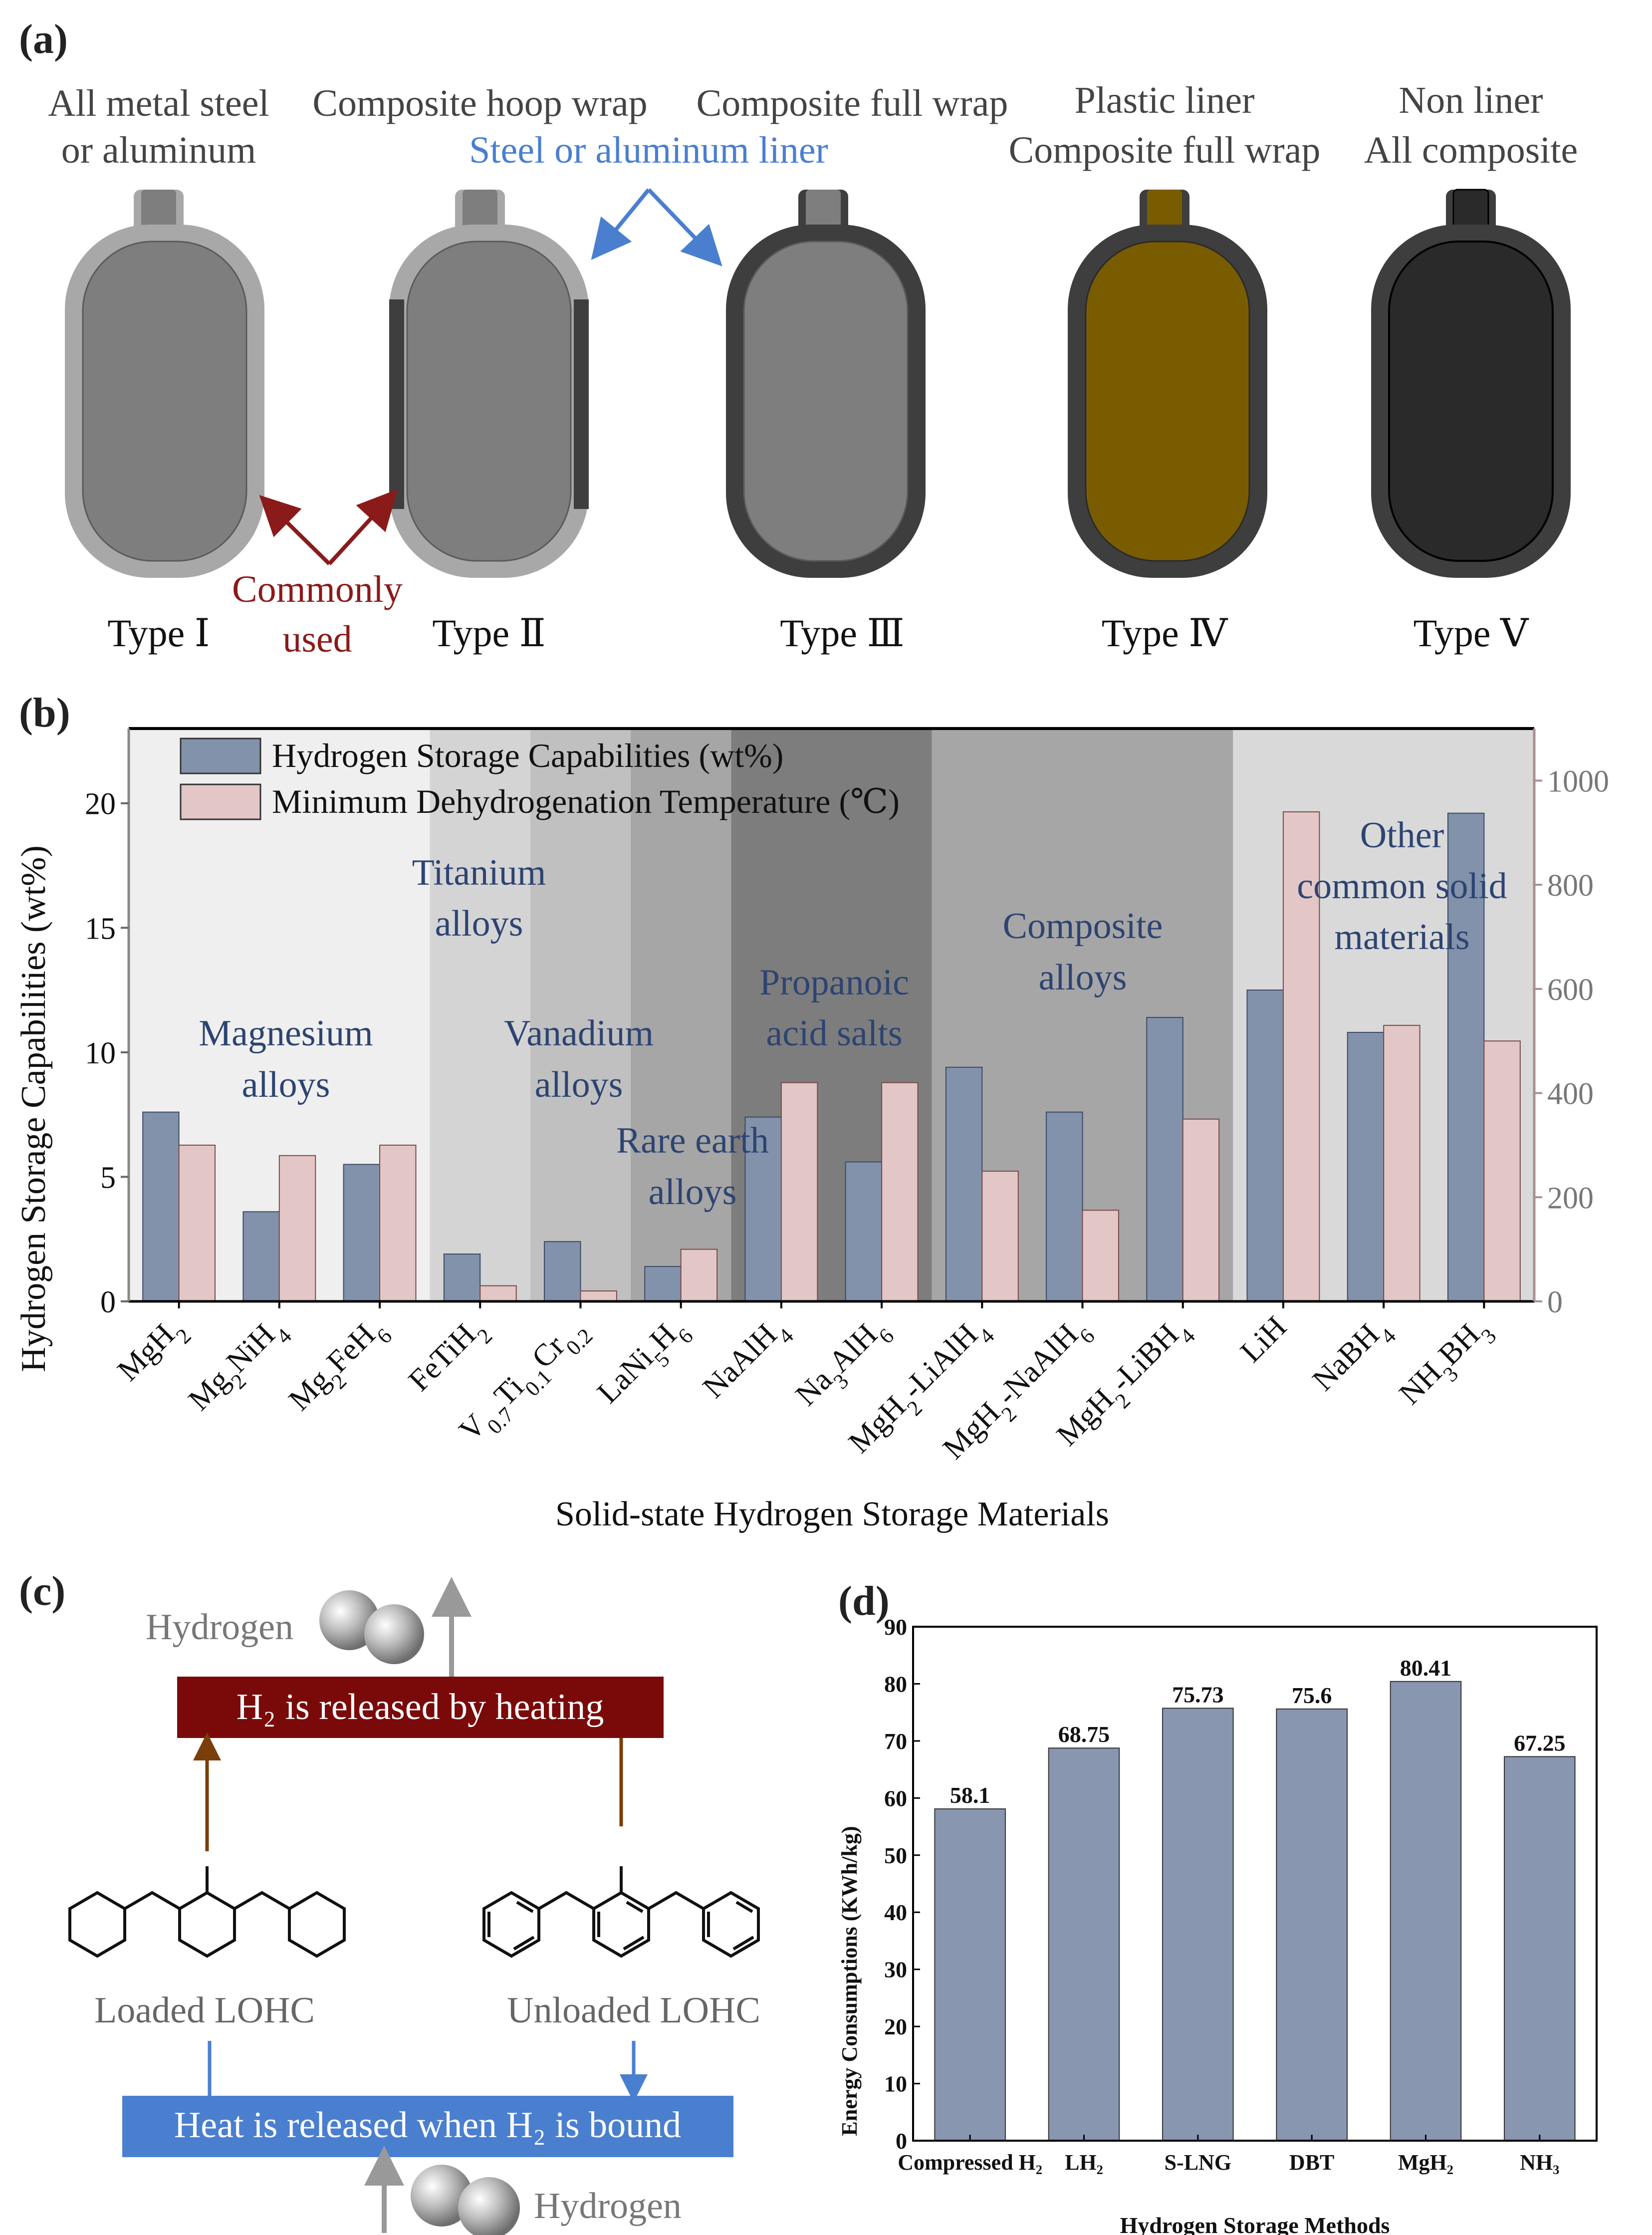 The image size is (1652, 2235). Describe the element at coordinates (427, 2127) in the screenshot. I see `bind-box` at that location.